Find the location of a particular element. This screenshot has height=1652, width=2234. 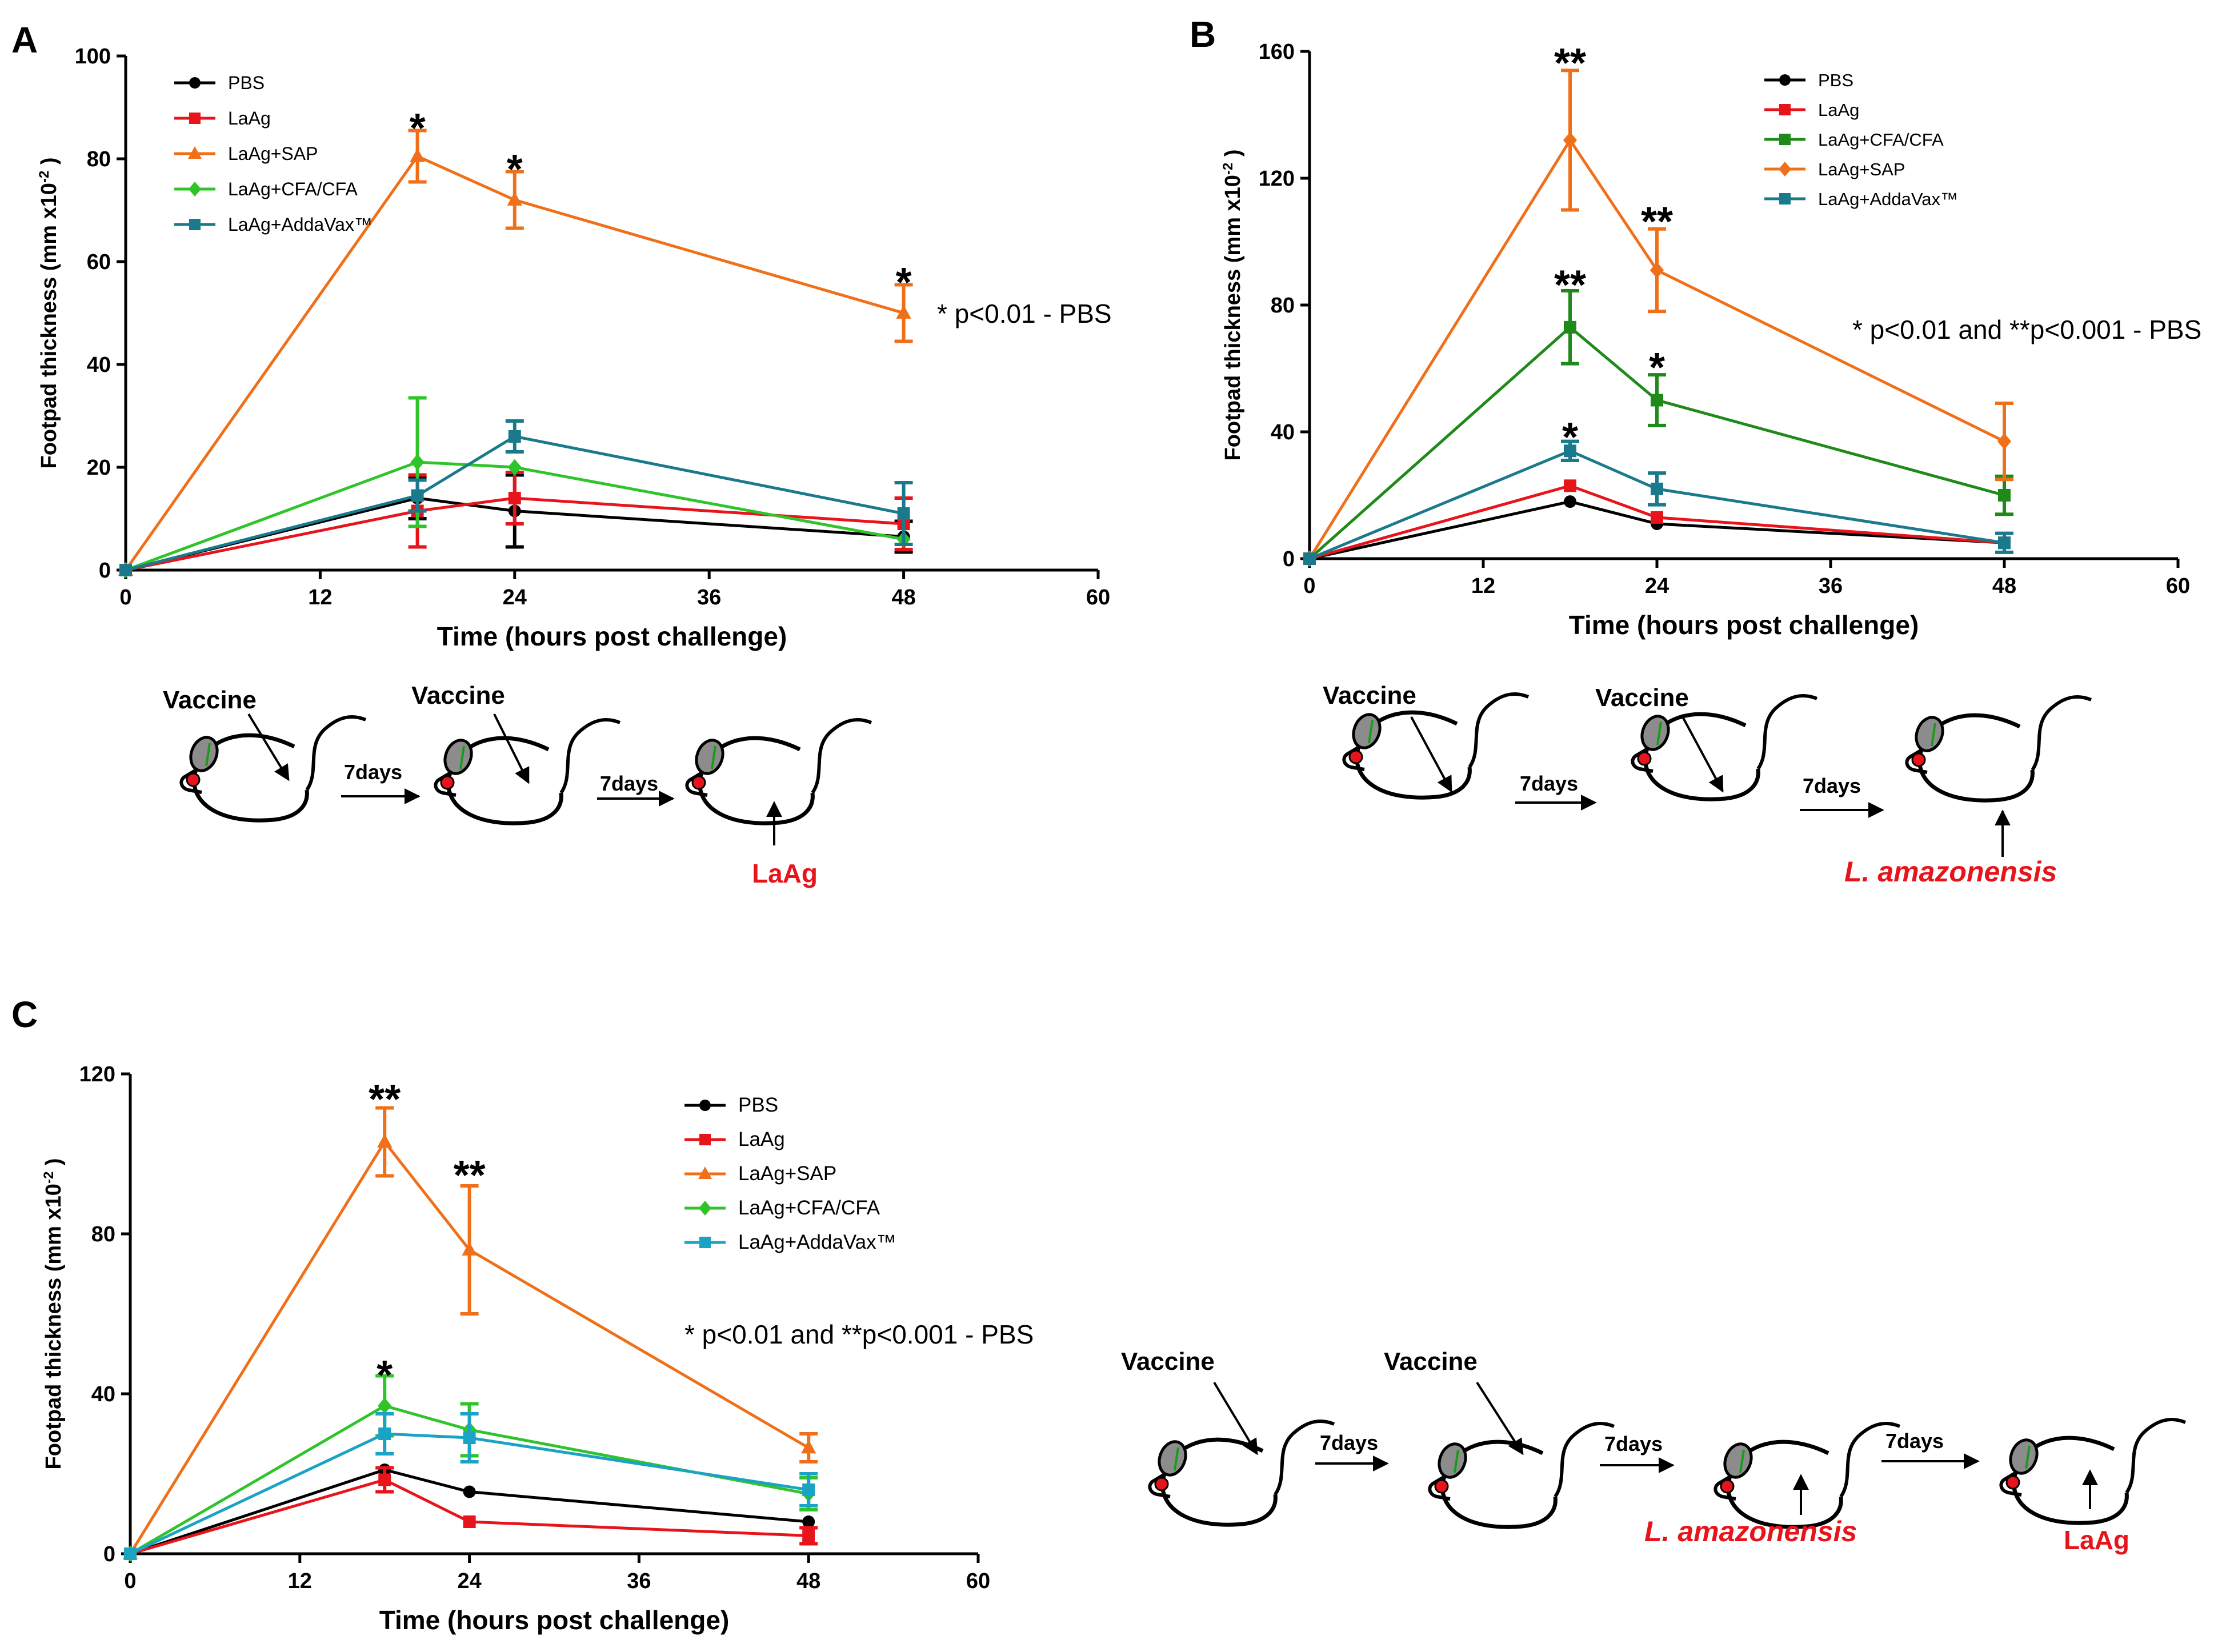

panel-letter-a: A is located at coordinates (24, 40).